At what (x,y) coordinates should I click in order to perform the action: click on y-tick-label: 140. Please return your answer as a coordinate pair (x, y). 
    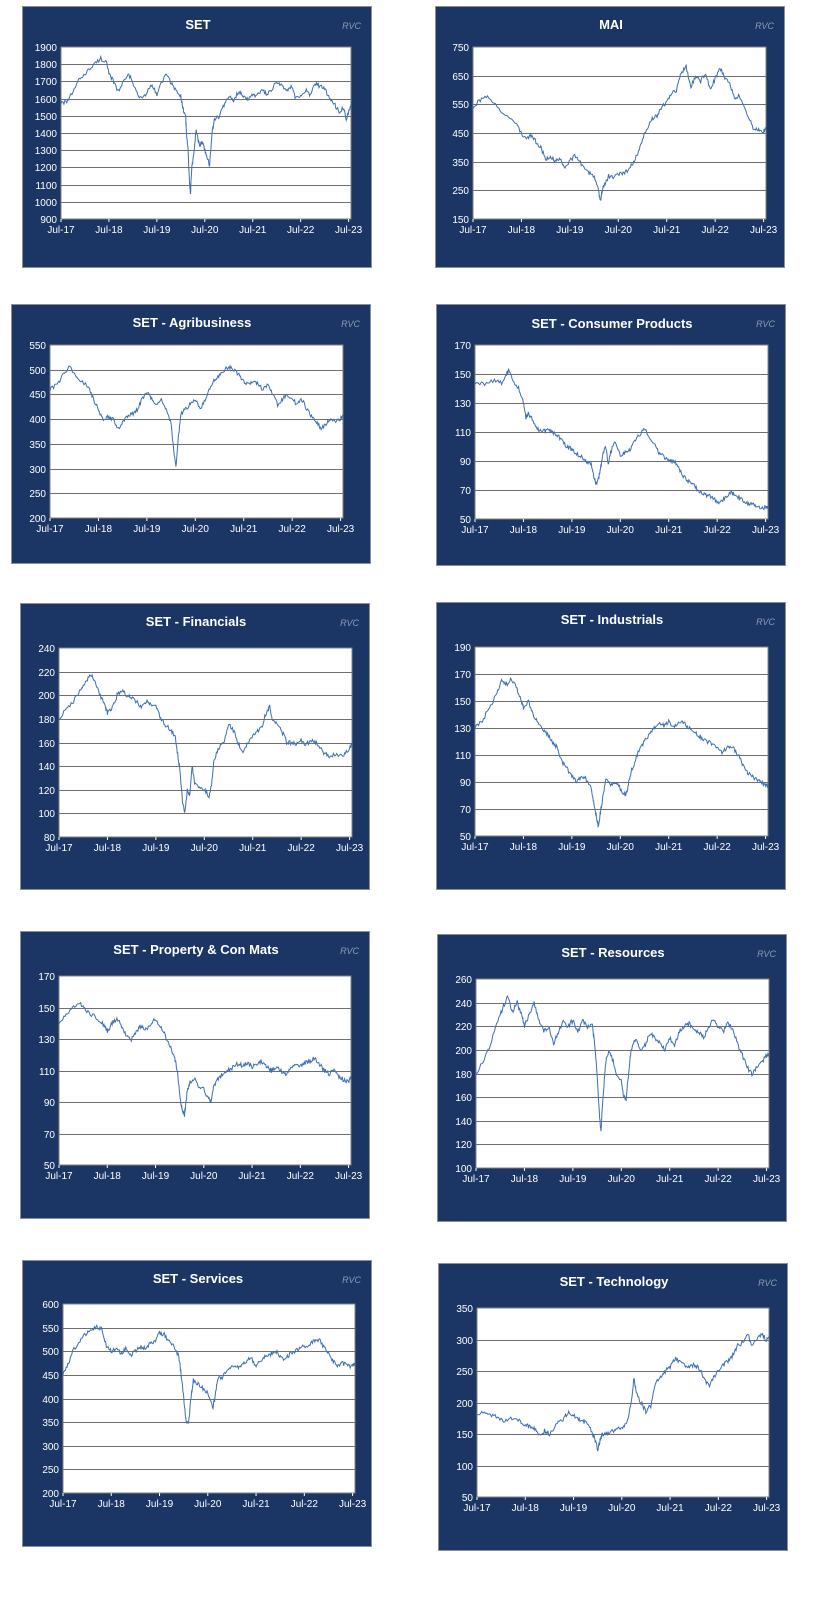
    Looking at the image, I should click on (463, 1122).